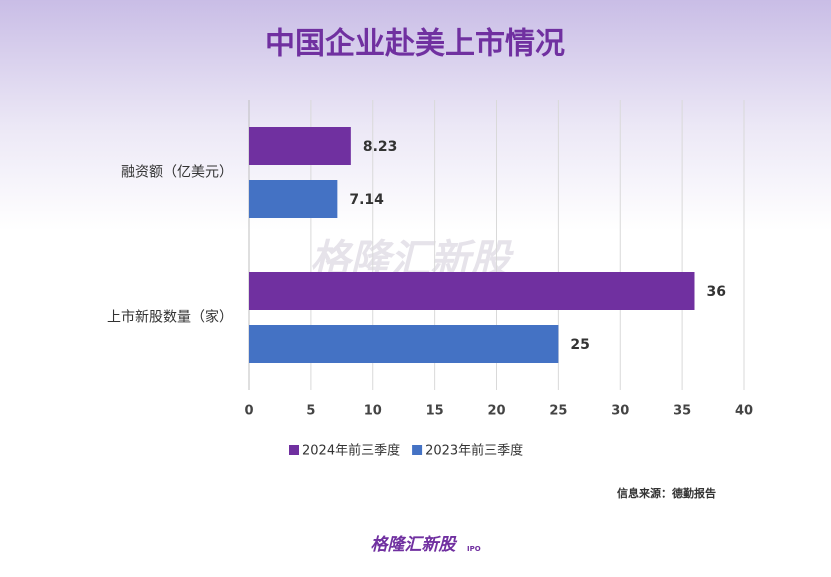 The width and height of the screenshot is (831, 577). I want to click on source: 信息来源：德勤报告, so click(666, 493).